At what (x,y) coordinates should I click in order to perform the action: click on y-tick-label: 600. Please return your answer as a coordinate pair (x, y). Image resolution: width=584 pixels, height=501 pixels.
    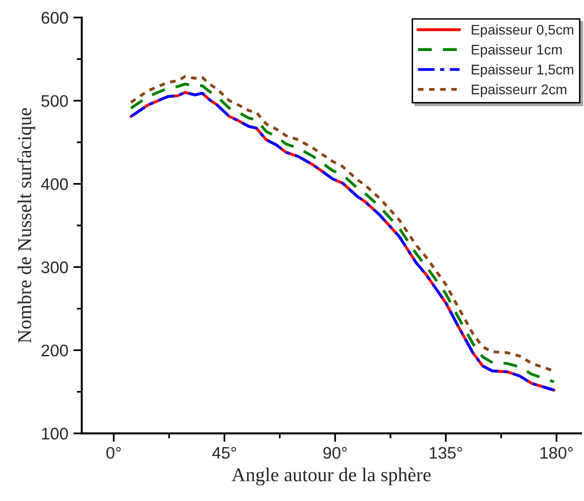
    Looking at the image, I should click on (55, 18).